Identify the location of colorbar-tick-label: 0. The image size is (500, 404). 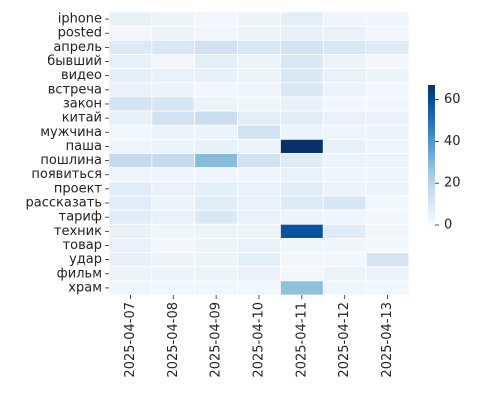
(448, 225).